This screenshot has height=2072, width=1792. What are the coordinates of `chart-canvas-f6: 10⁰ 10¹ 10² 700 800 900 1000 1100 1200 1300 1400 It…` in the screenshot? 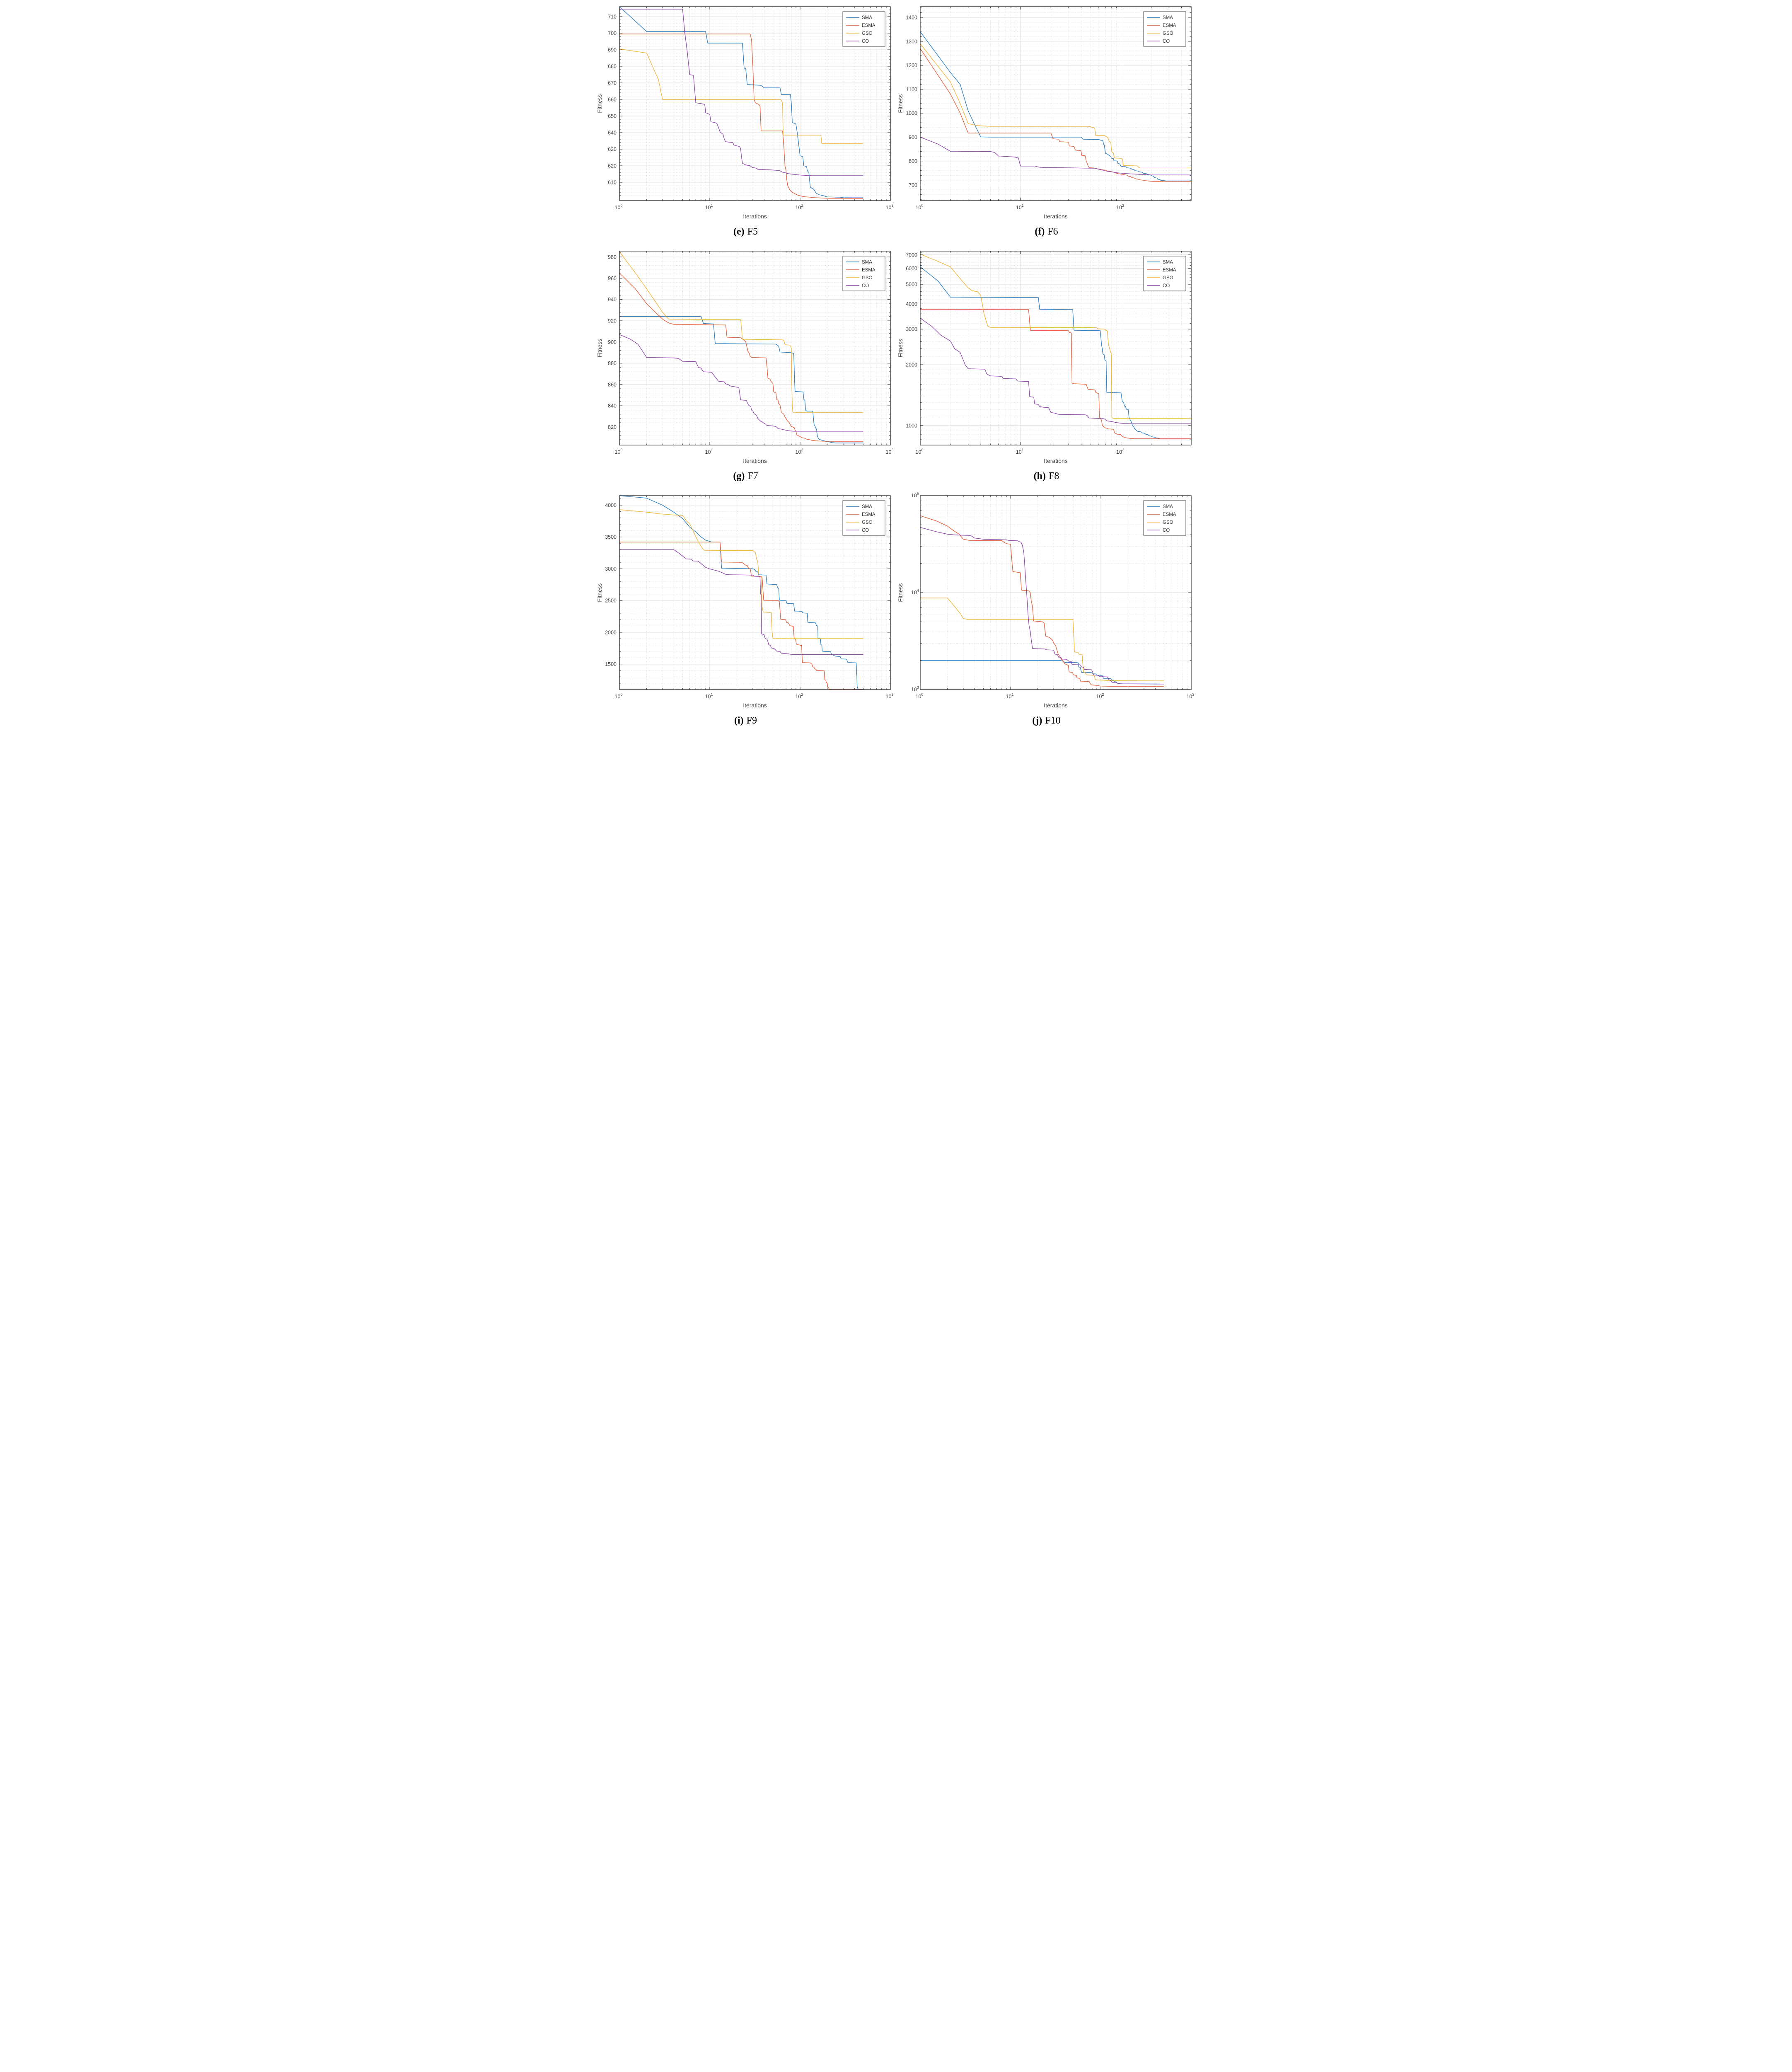 It's located at (1045, 113).